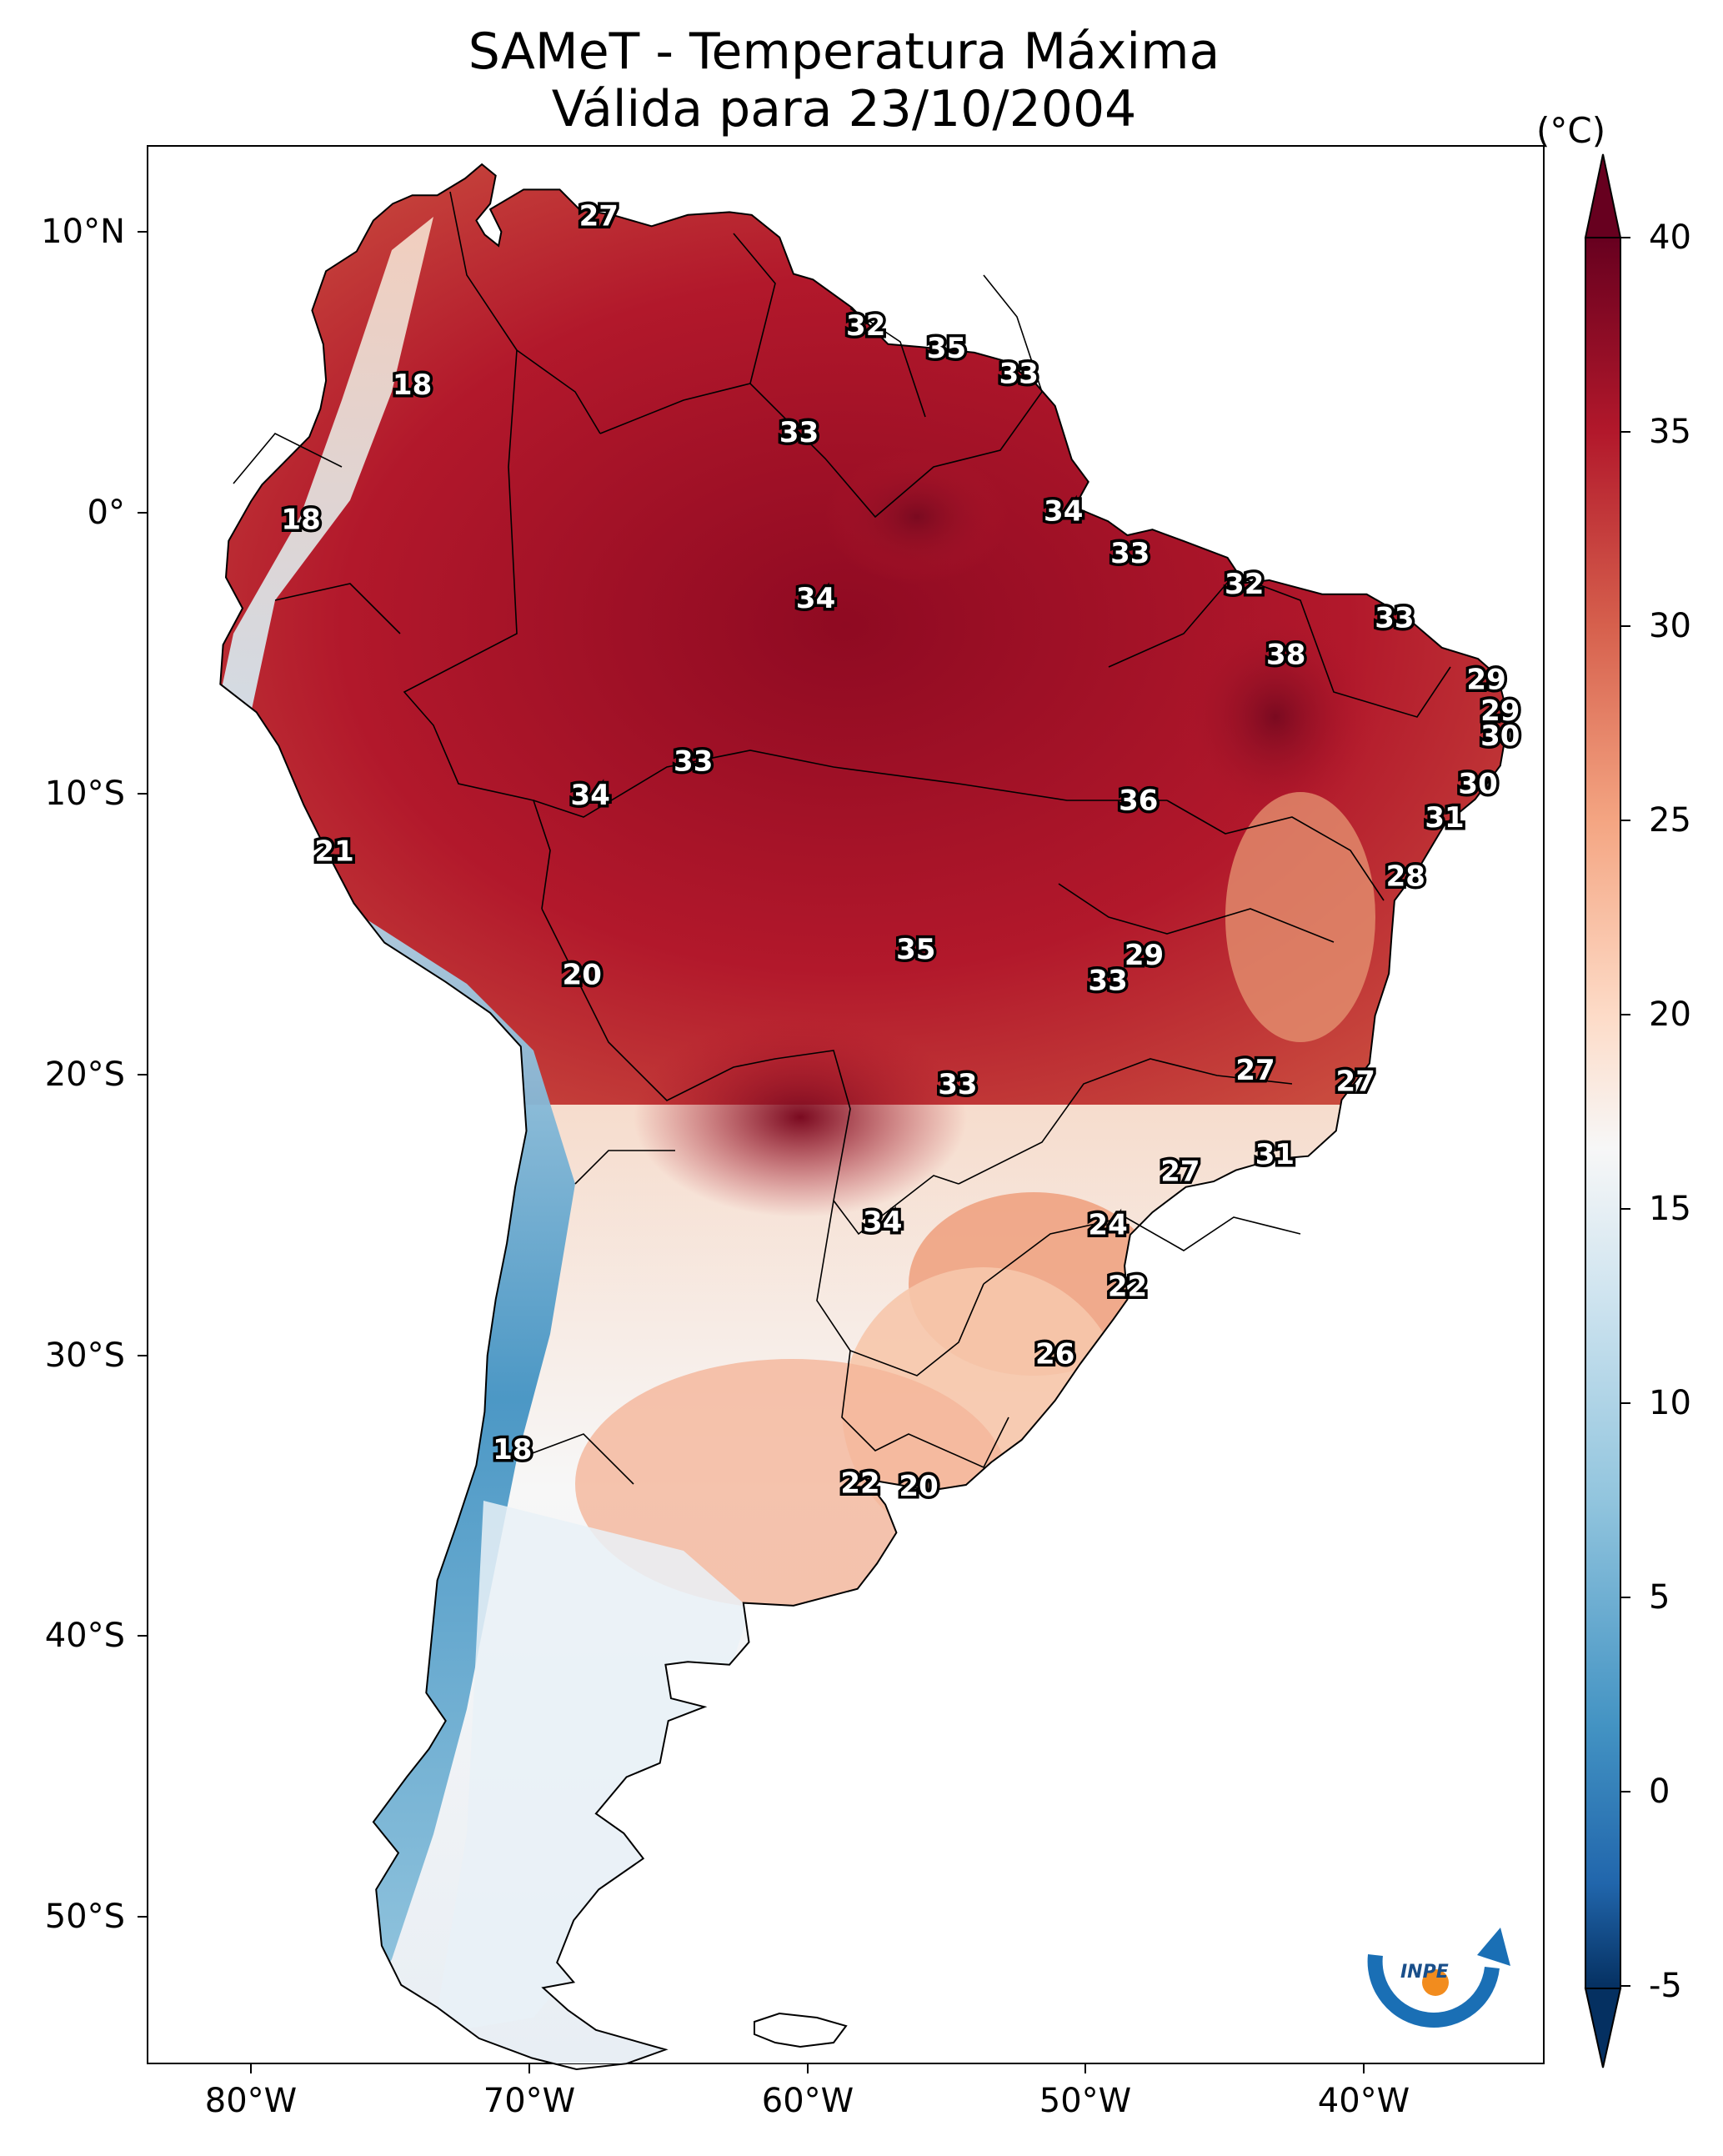  Describe the element at coordinates (1670, 237) in the screenshot. I see `colorbar-tick-40: 40` at that location.